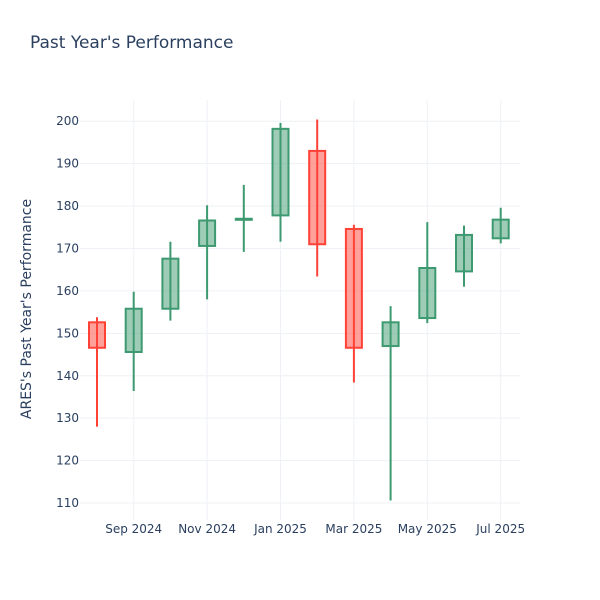  Describe the element at coordinates (133, 529) in the screenshot. I see `x-tick-label: Sep 2024` at that location.